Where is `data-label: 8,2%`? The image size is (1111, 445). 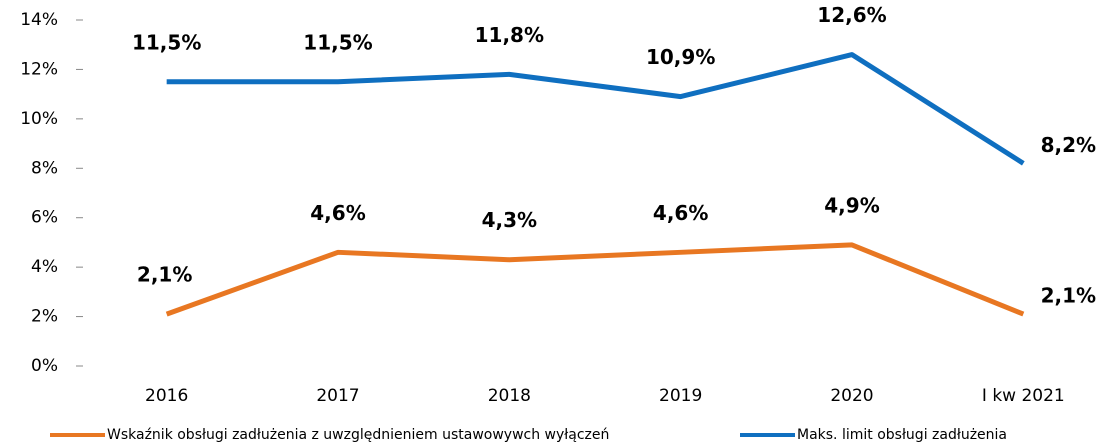
data-label: 8,2% is located at coordinates (1068, 145).